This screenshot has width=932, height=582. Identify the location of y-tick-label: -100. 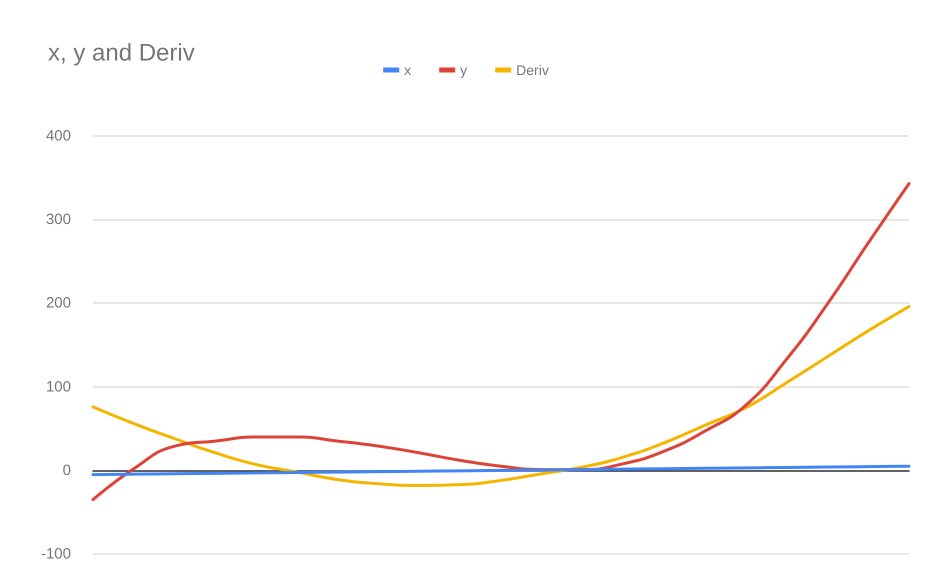
(55, 554).